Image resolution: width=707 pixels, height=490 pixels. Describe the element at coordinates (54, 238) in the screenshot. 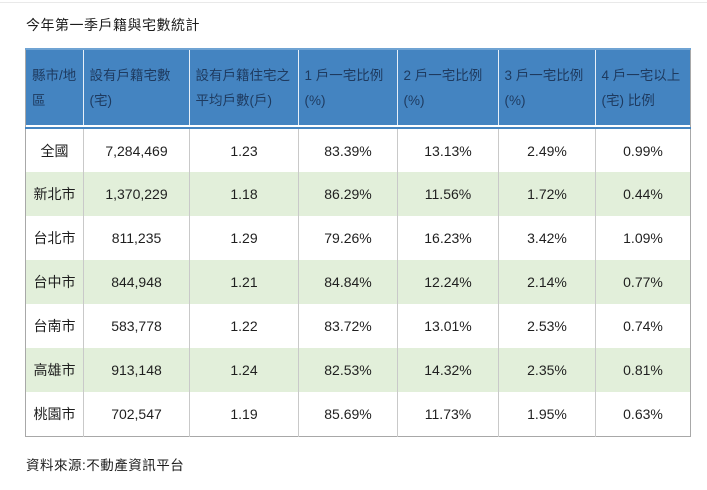

I see `region-cell: 台北市` at that location.